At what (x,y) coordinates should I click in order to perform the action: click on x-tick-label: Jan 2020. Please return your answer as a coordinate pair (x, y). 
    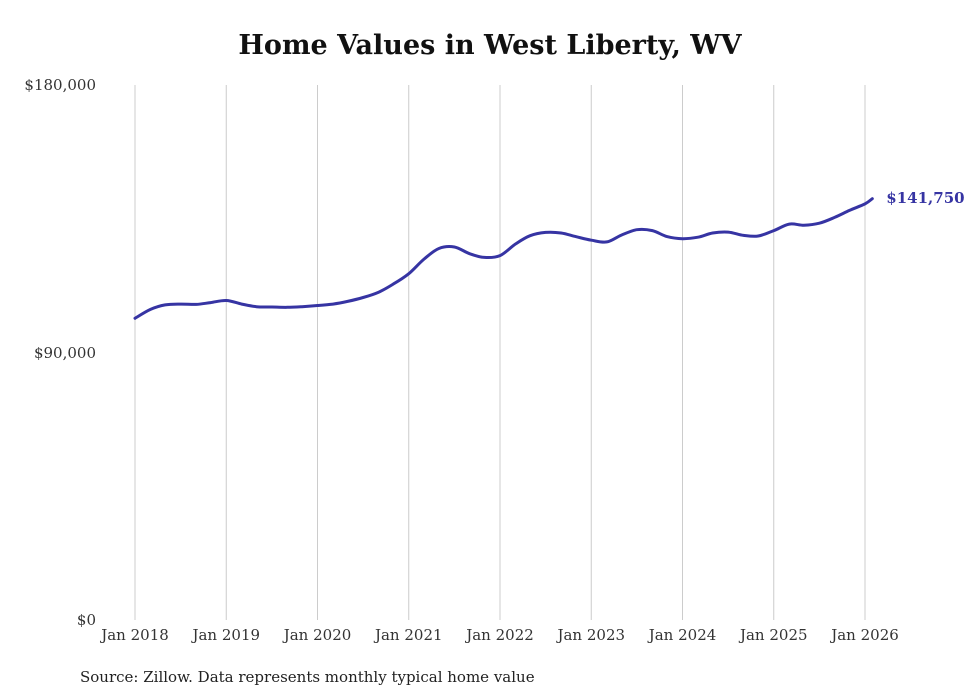
    Looking at the image, I should click on (317, 635).